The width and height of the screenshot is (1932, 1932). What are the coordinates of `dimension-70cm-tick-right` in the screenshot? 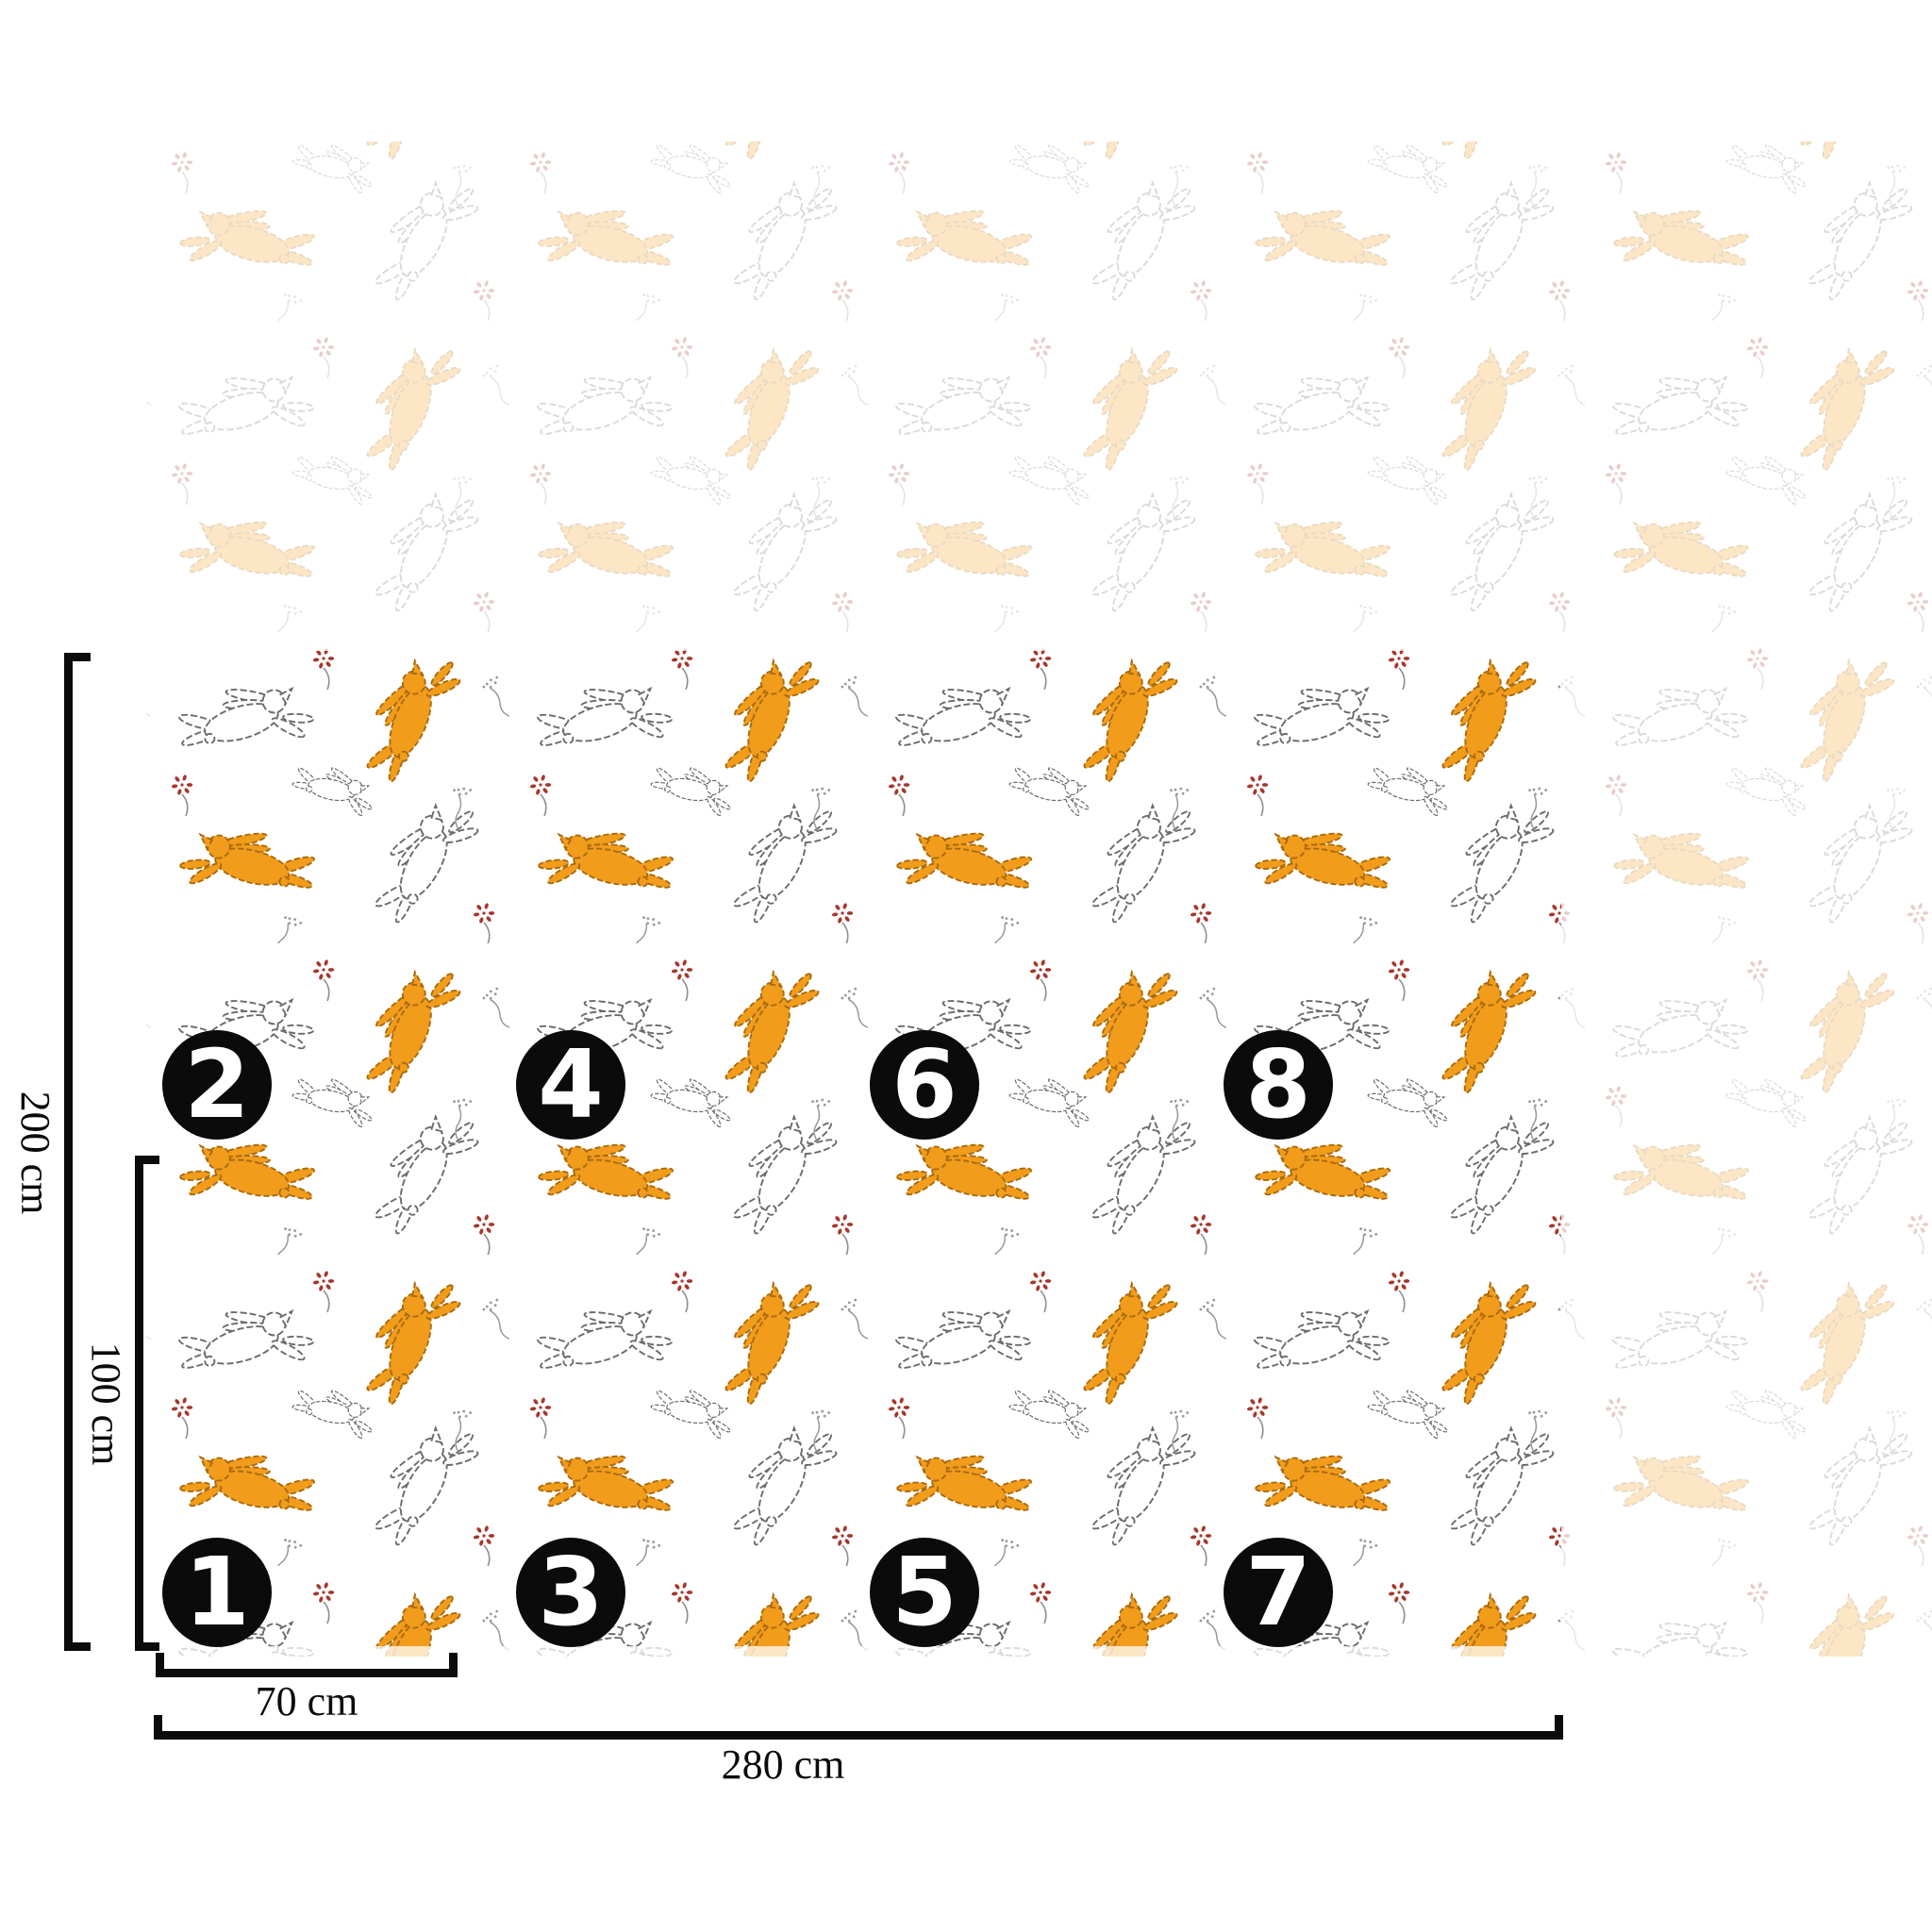 It's located at (453, 1665).